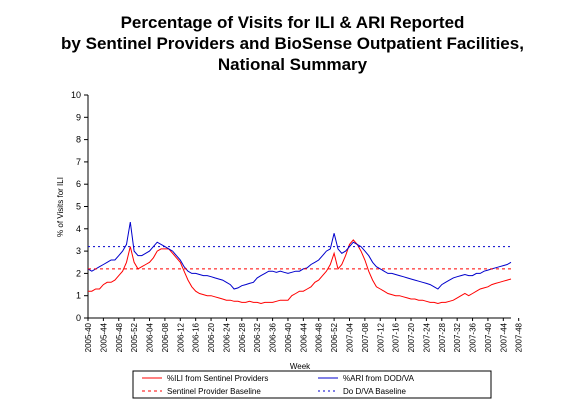 The height and width of the screenshot is (406, 585). What do you see at coordinates (349, 337) in the screenshot?
I see `x-tick-label: 2007-04` at bounding box center [349, 337].